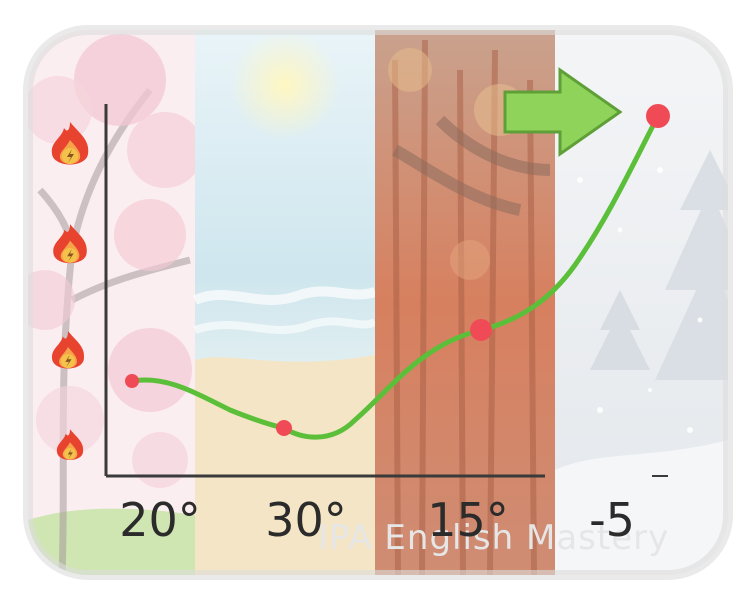 This screenshot has width=750, height=600. I want to click on x-tick-label: 30°, so click(306, 520).